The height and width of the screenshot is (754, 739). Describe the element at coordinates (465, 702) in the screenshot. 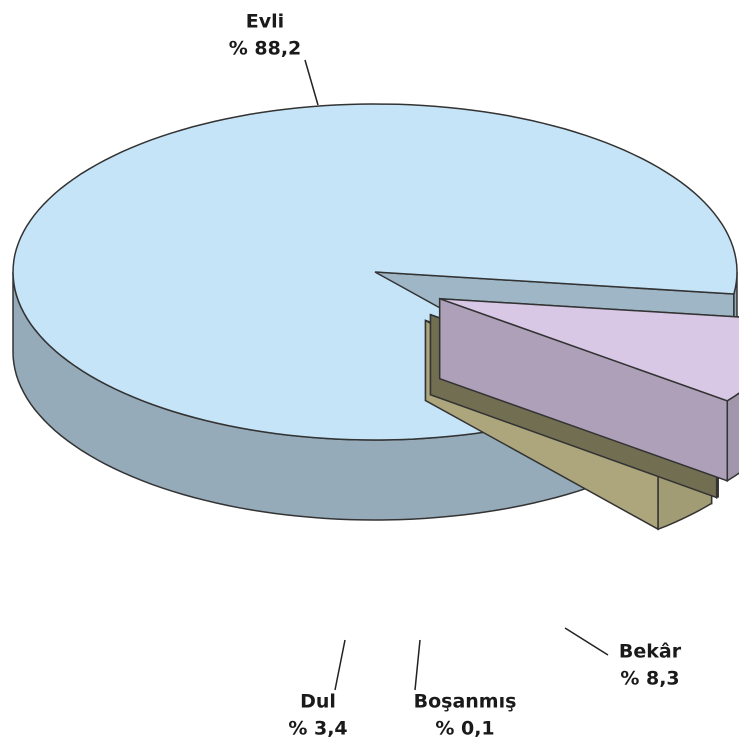

I see `slice-label: Boşanmış` at that location.